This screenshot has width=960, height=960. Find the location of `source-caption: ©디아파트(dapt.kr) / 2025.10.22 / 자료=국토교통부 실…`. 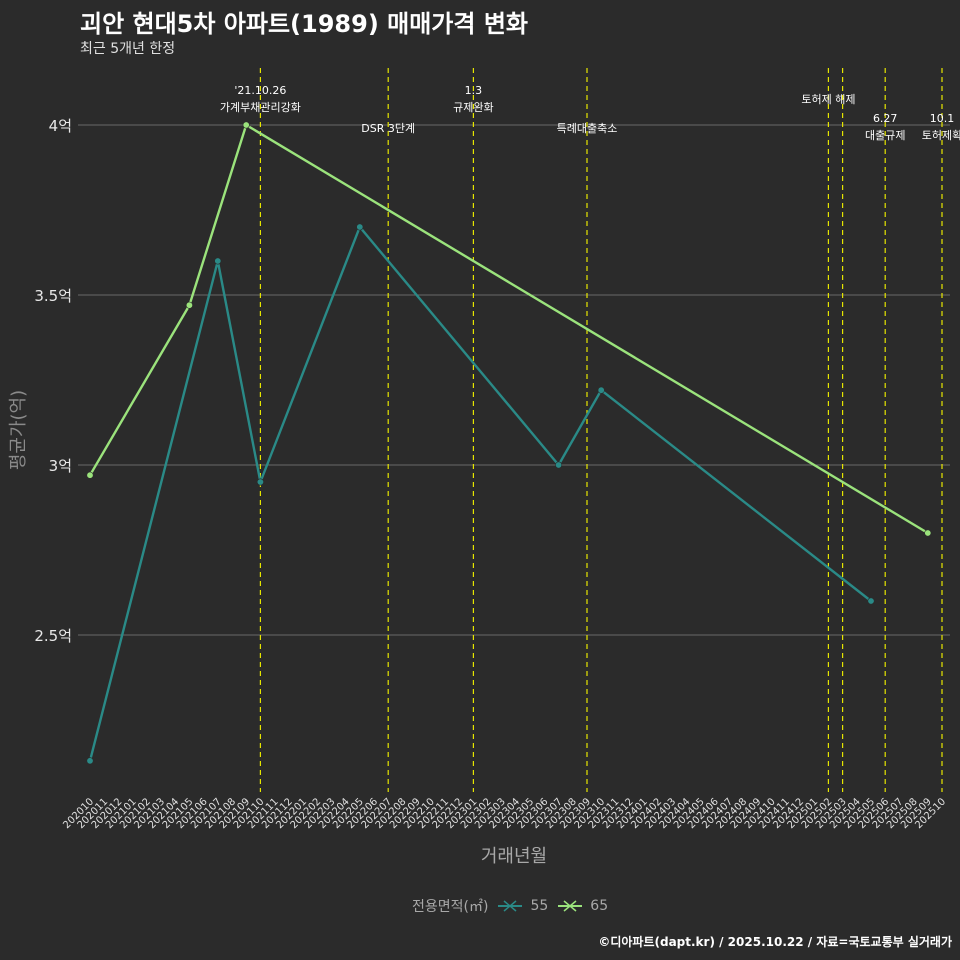

source-caption: ©디아파트(dapt.kr) / 2025.10.22 / 자료=국토교통부 실… is located at coordinates (775, 942).